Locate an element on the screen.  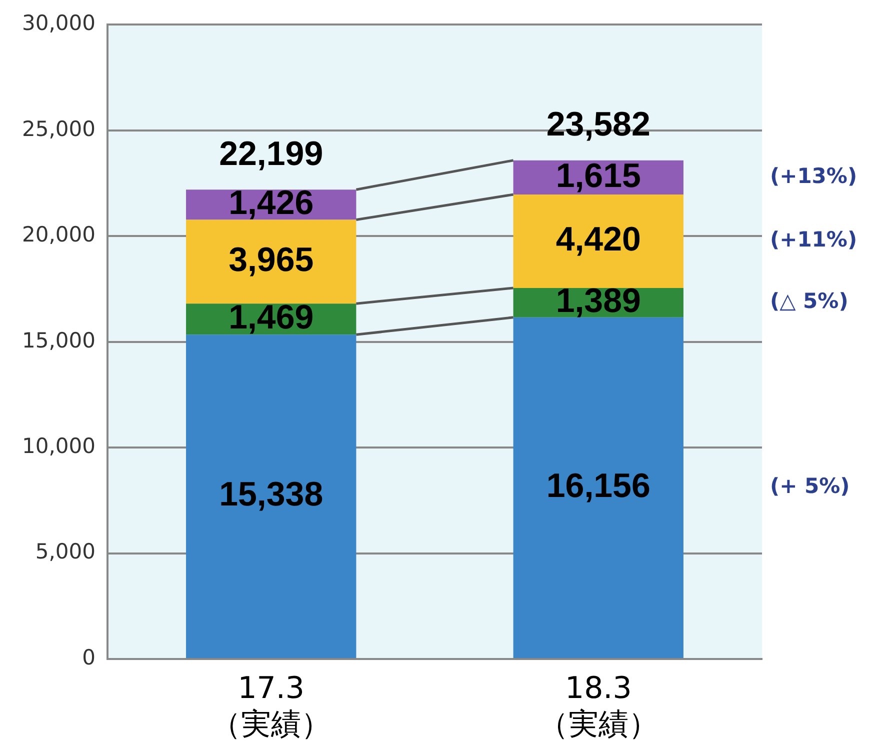
x-tick-label: 17.3 （実績） is located at coordinates (271, 706).